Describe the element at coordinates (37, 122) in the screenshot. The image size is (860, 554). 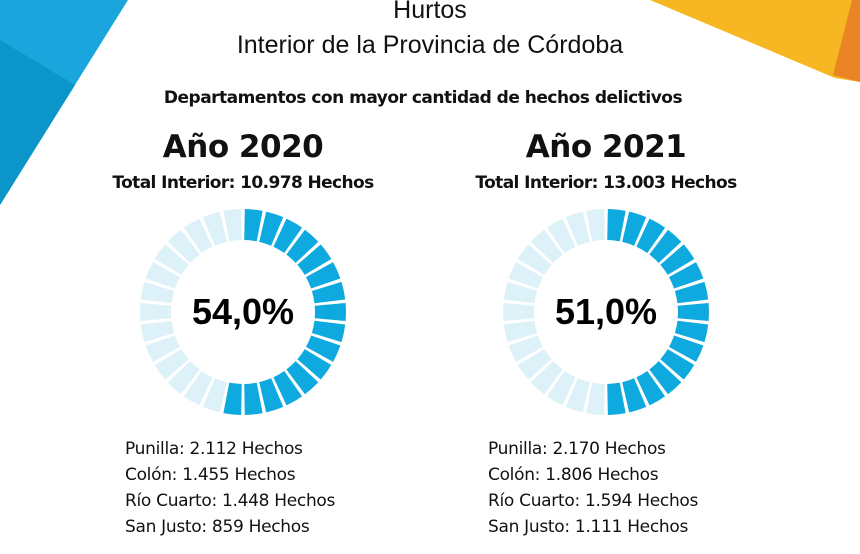
I see `blue-corner-shade` at that location.